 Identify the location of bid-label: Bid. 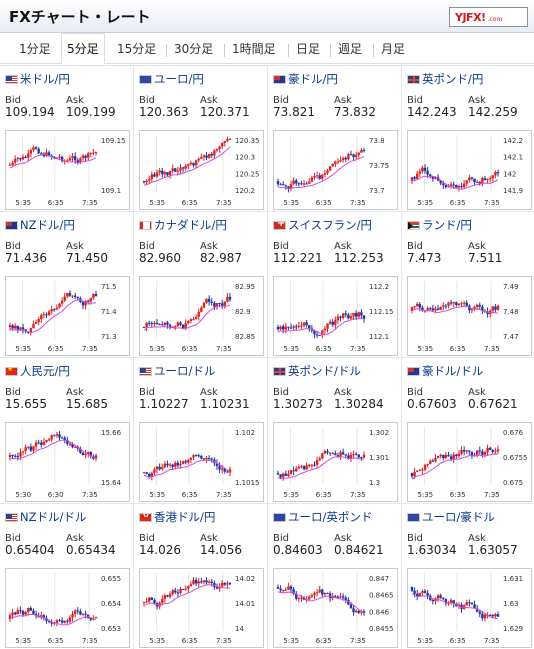
(281, 100).